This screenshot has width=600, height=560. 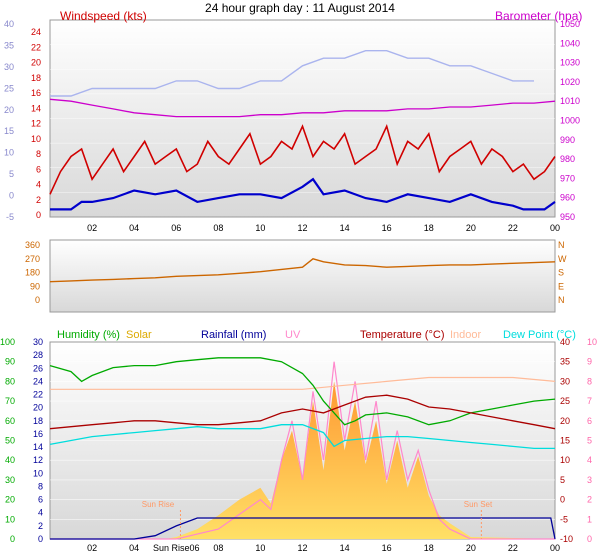 What do you see at coordinates (38, 434) in the screenshot?
I see `rainfall-tick-label: 16` at bounding box center [38, 434].